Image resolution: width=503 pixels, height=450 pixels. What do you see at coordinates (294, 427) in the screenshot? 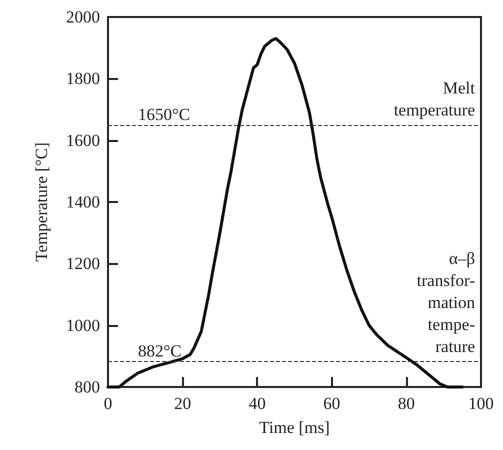
I see `x-axis-title: Time [ms]` at bounding box center [294, 427].